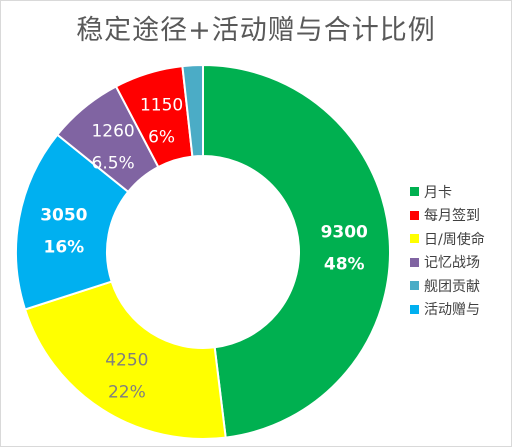 This screenshot has width=512, height=447. I want to click on percent-label-2: 16%, so click(64, 247).